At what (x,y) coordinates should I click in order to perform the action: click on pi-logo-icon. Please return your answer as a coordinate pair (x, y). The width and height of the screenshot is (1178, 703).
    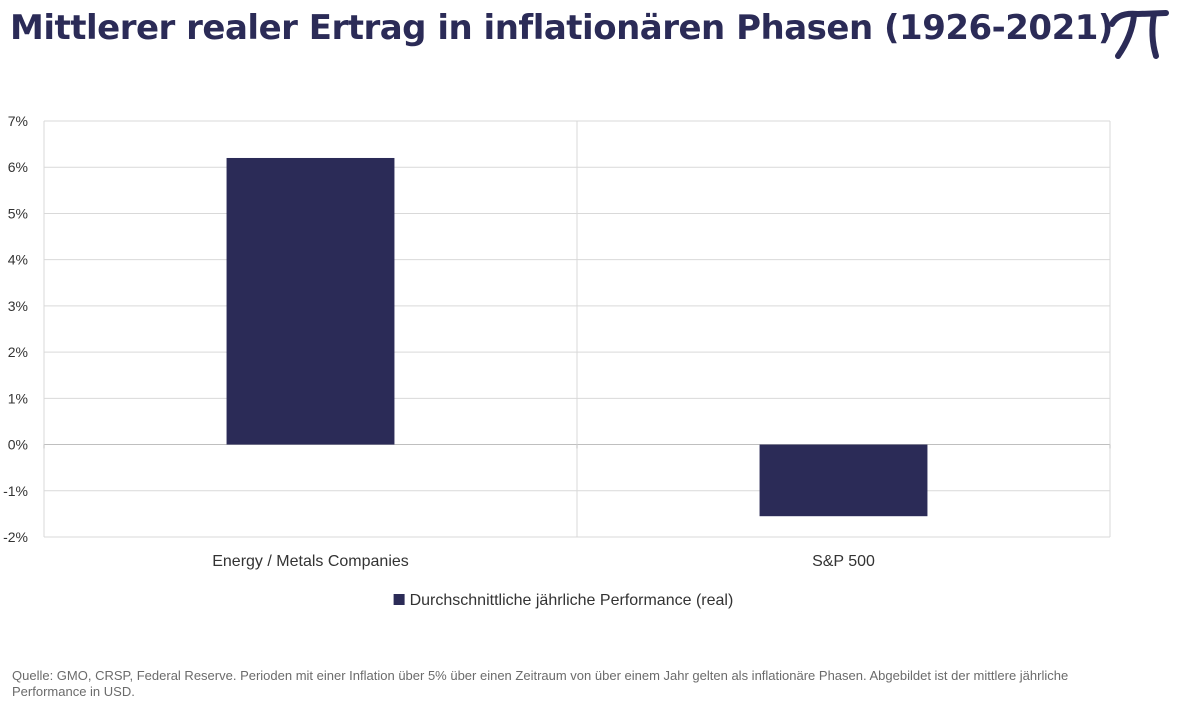
    Looking at the image, I should click on (1139, 34).